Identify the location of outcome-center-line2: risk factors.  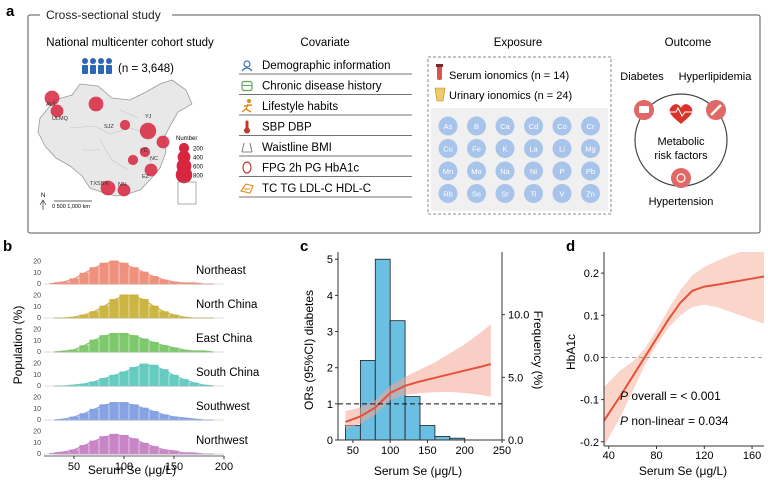
(681, 156).